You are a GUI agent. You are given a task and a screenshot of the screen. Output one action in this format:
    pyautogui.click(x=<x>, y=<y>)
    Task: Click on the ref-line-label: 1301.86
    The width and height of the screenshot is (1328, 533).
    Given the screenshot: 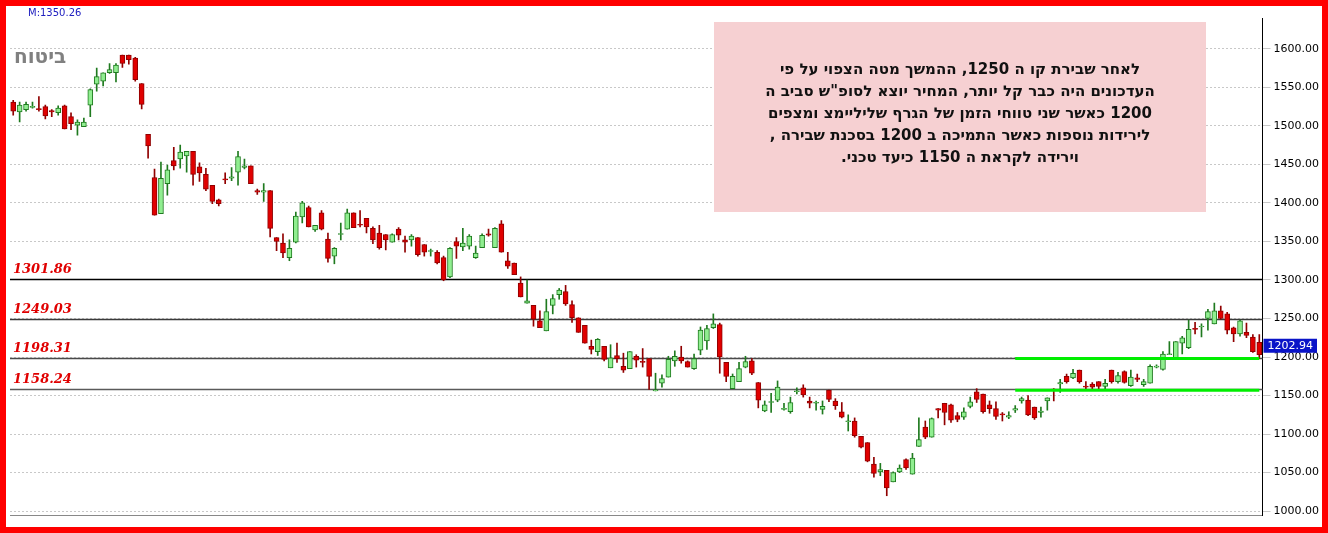 What is the action you would take?
    pyautogui.click(x=42, y=269)
    